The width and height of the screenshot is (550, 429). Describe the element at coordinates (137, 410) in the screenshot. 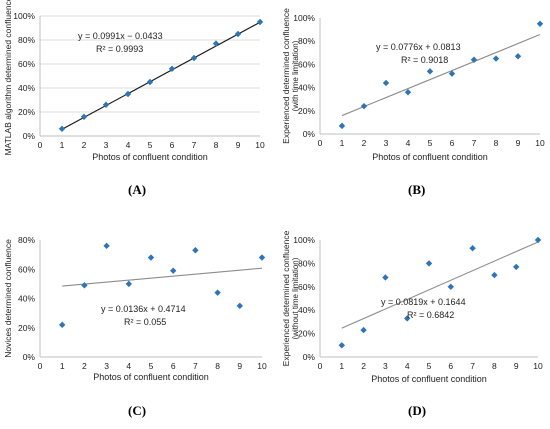

I see `panel-letter-c: (C)` at that location.